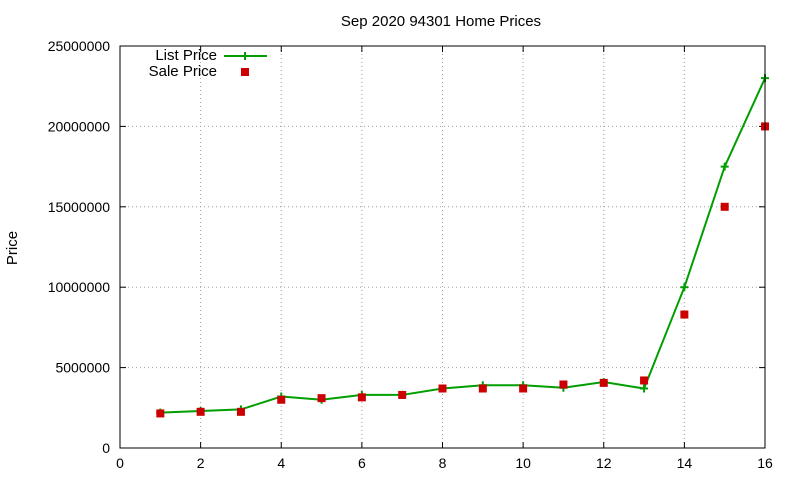 The width and height of the screenshot is (800, 480). What do you see at coordinates (443, 463) in the screenshot?
I see `x-tick-label: 8` at bounding box center [443, 463].